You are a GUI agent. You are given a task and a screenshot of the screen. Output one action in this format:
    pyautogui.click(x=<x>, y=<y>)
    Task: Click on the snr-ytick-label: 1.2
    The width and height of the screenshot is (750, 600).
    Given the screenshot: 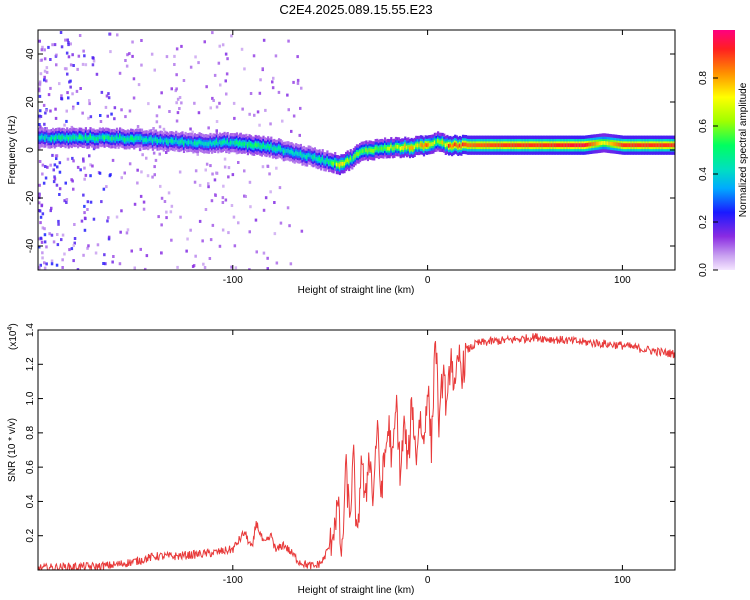 What is the action you would take?
    pyautogui.click(x=30, y=364)
    